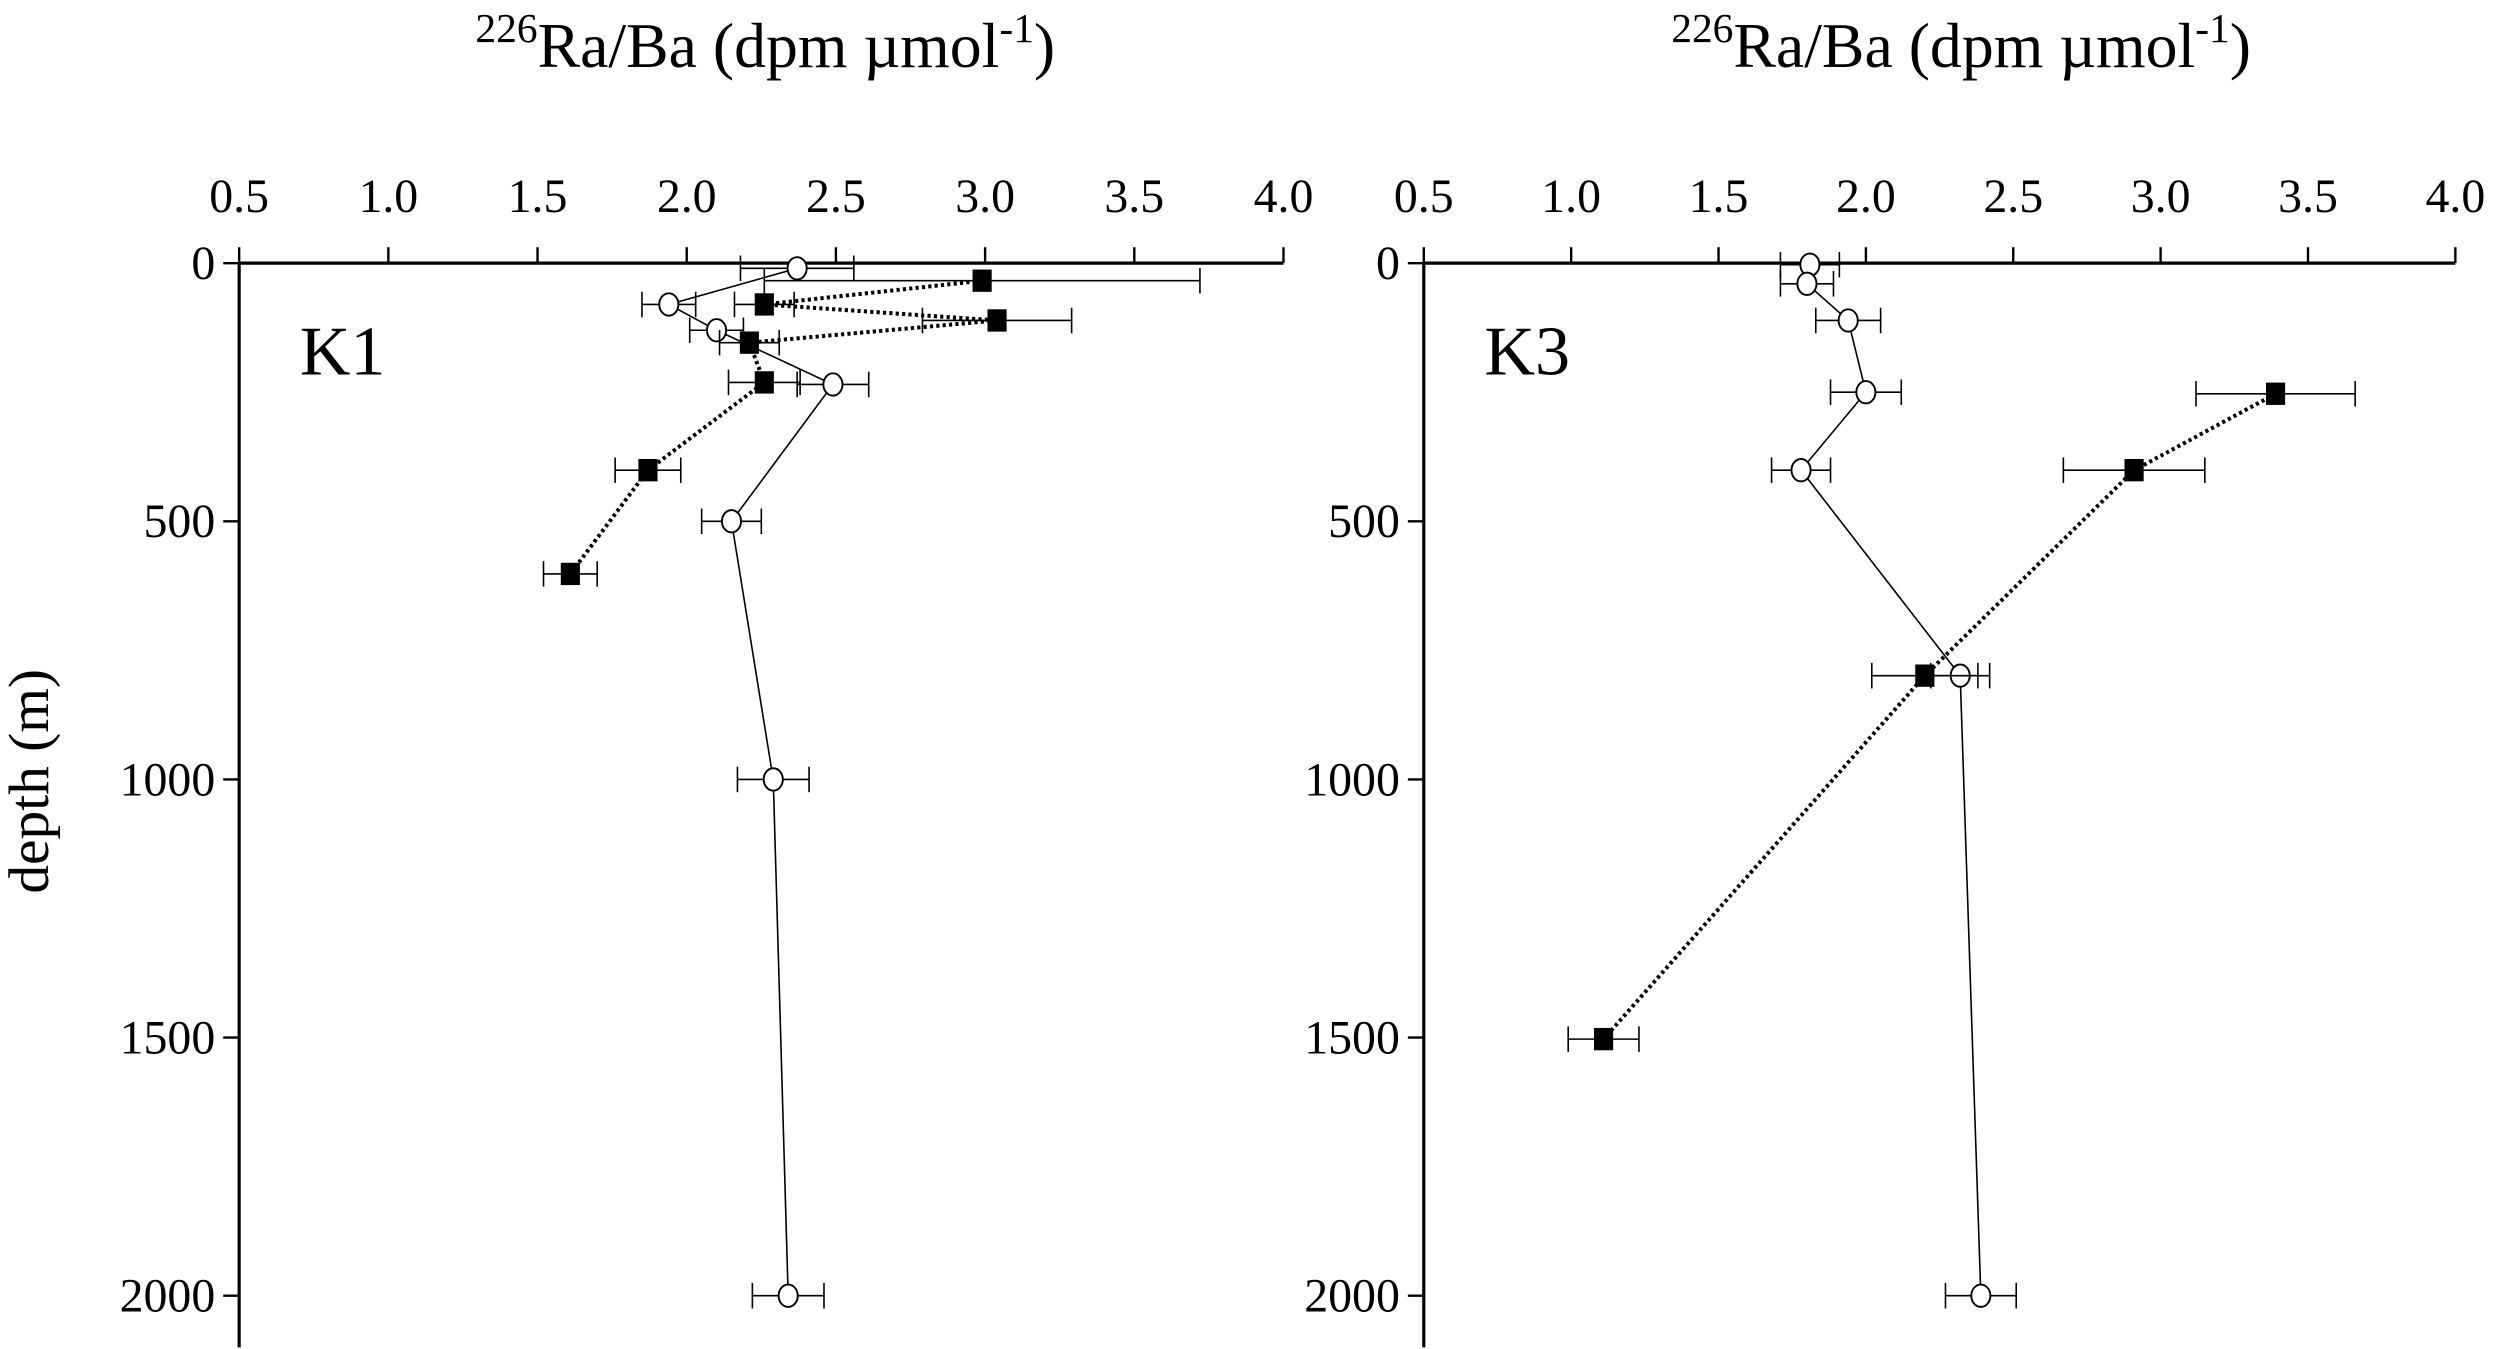 The height and width of the screenshot is (1349, 2500). What do you see at coordinates (1527, 352) in the screenshot?
I see `panel-label: K3` at bounding box center [1527, 352].